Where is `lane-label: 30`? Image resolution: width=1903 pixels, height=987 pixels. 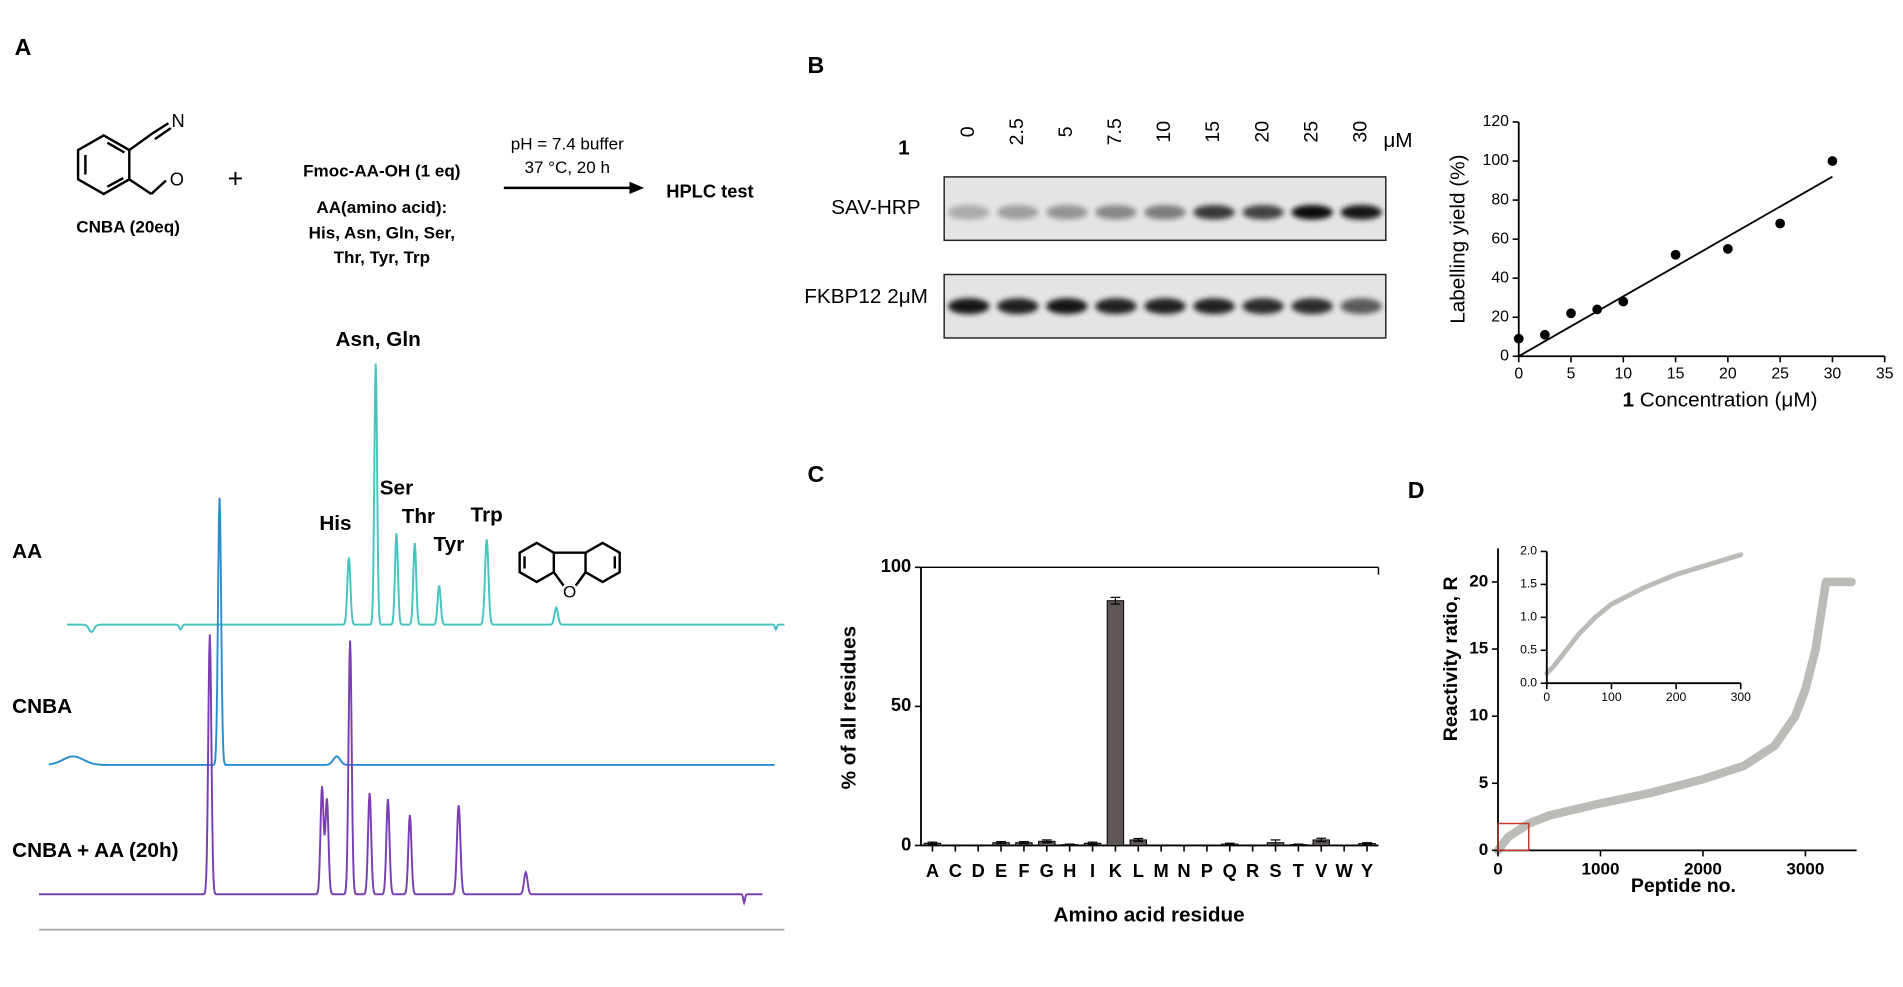
lane-label: 30 is located at coordinates (1360, 132).